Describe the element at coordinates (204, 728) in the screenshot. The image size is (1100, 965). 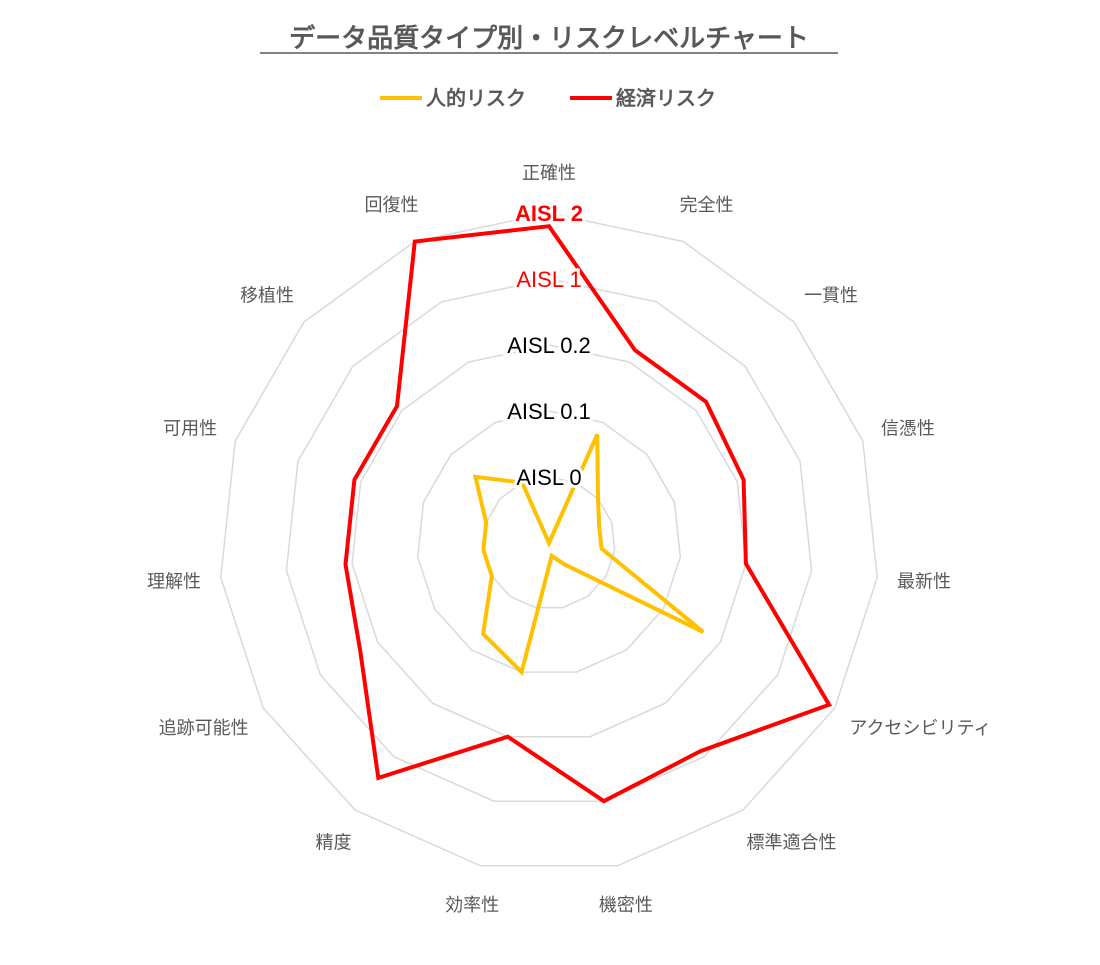
I see `axis-label-10: 追跡可能性` at that location.